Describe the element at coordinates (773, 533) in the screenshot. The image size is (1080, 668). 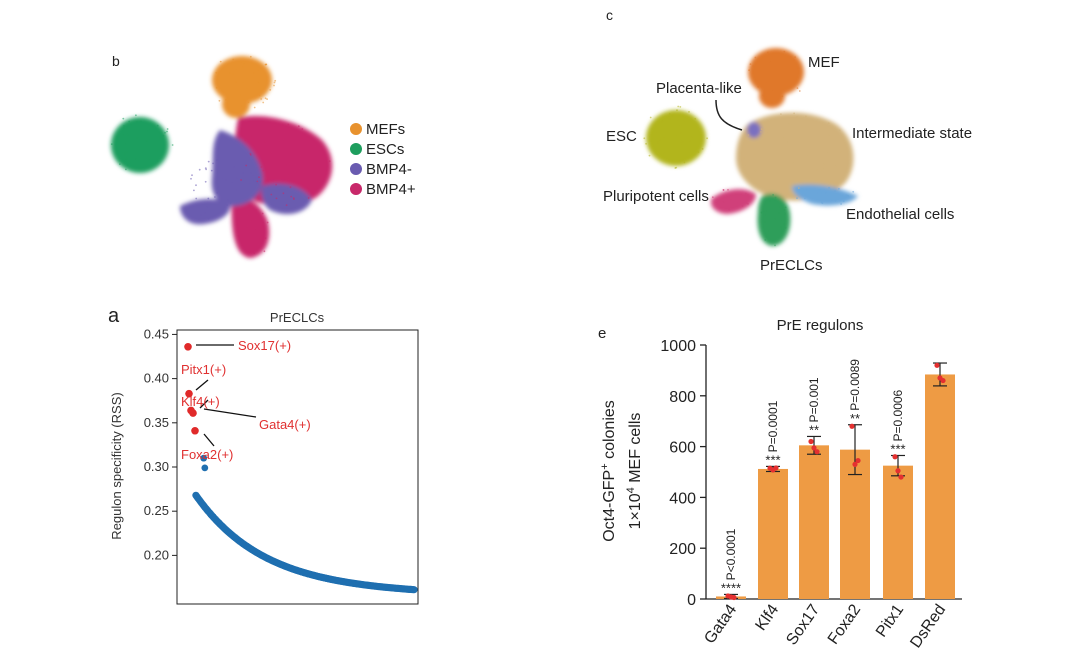
I see `bar` at that location.